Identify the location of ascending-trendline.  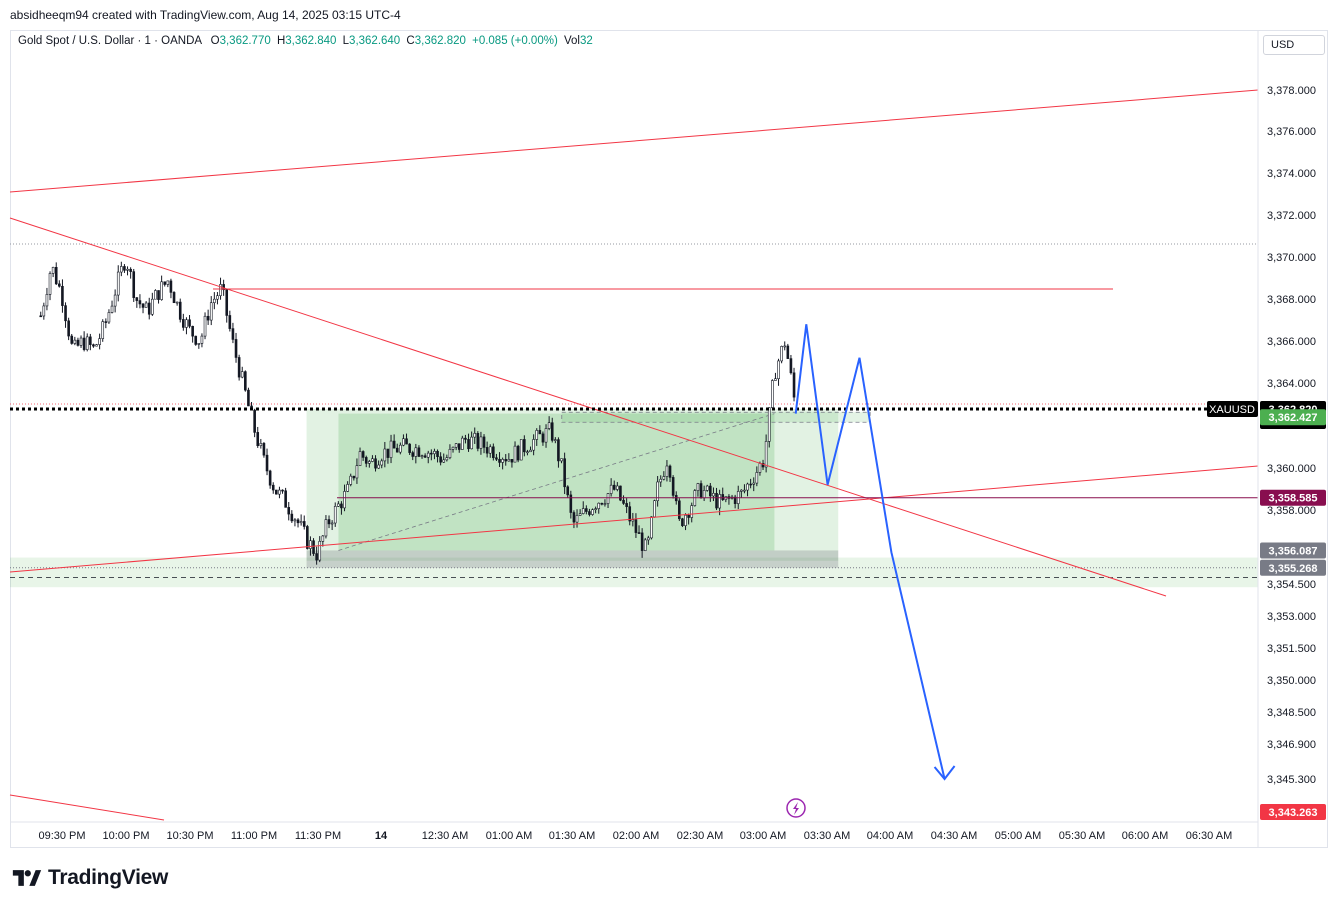
(634, 519).